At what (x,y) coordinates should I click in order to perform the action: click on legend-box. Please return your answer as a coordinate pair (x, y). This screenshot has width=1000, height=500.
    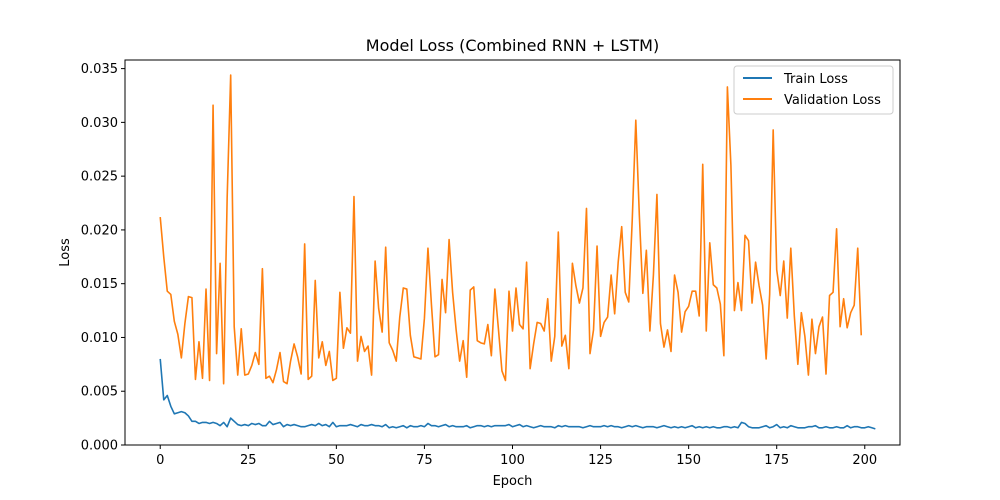
    Looking at the image, I should click on (813, 90).